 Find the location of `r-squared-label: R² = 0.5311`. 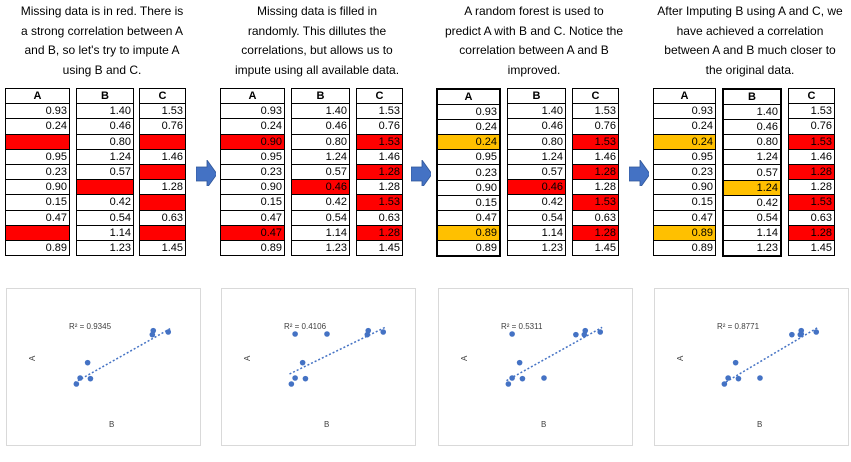

r-squared-label: R² = 0.5311 is located at coordinates (522, 326).